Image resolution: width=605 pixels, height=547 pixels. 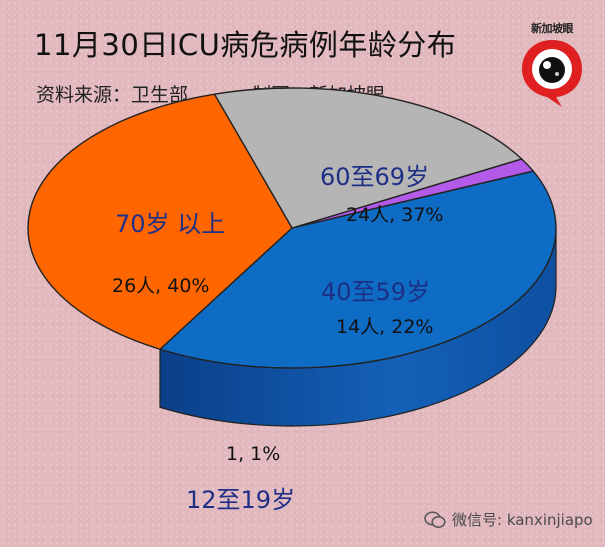 I want to click on chart-title: 11月30日ICU病危病例年龄分布, so click(x=245, y=45).